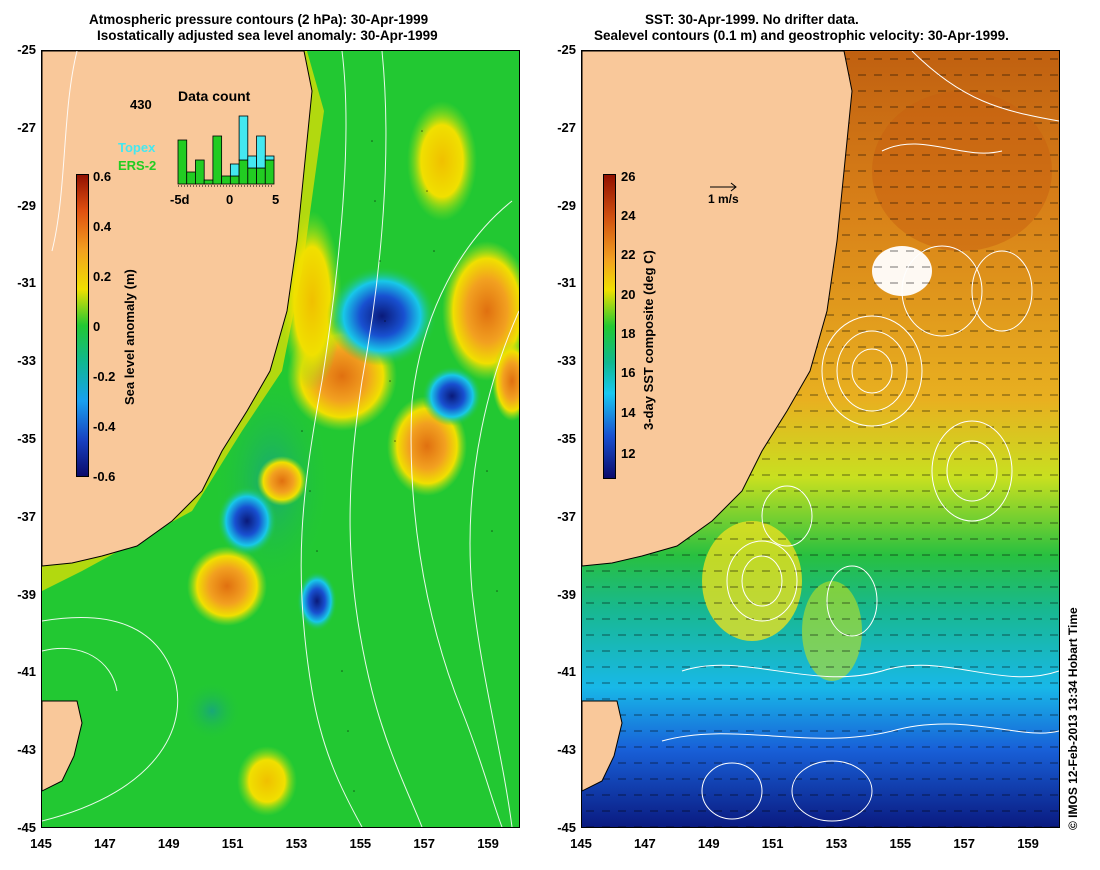 The image size is (1100, 870). Describe the element at coordinates (141, 104) in the screenshot. I see `data-count-max: 430` at that location.